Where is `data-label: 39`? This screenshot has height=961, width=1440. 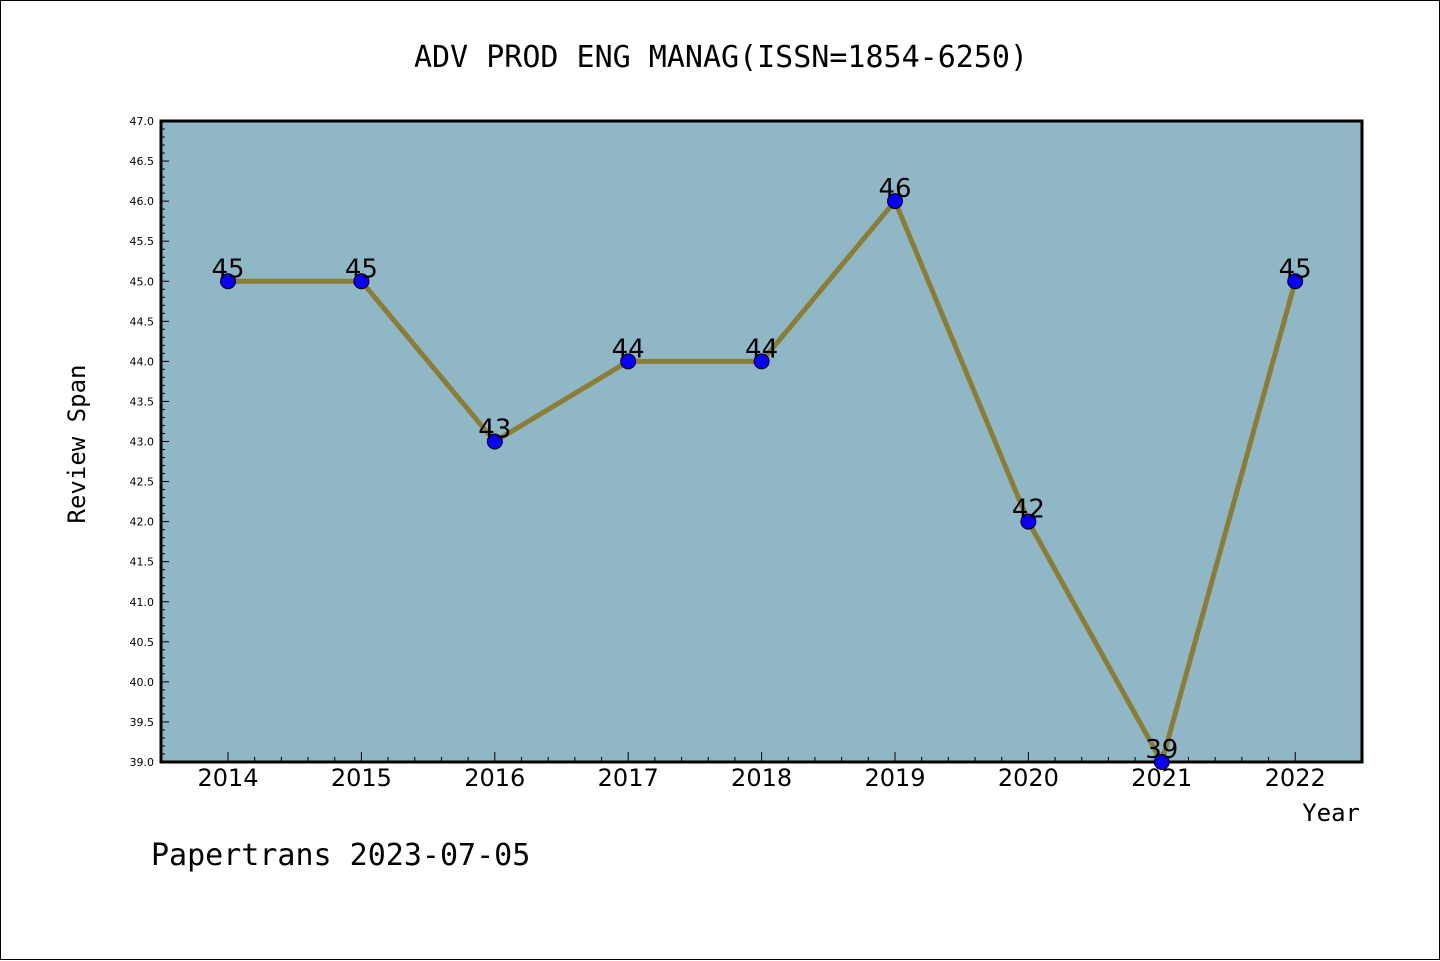 data-label: 39 is located at coordinates (1161, 750).